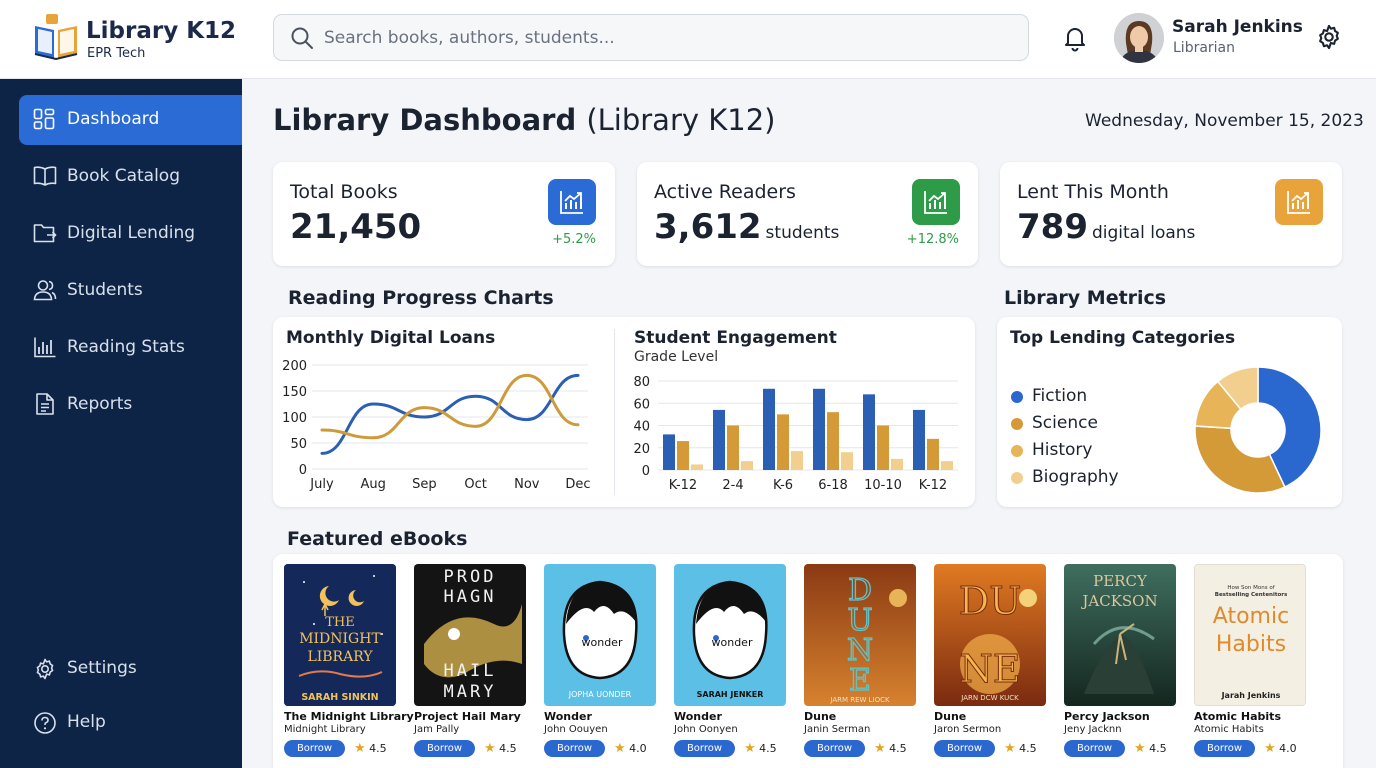 This screenshot has width=1376, height=768. I want to click on x-tick-label: Nov, so click(527, 484).